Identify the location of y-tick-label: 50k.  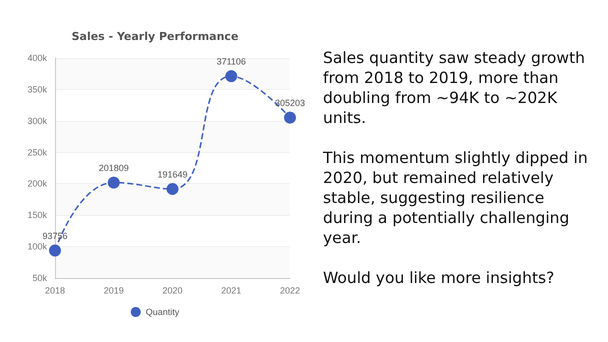
(40, 278).